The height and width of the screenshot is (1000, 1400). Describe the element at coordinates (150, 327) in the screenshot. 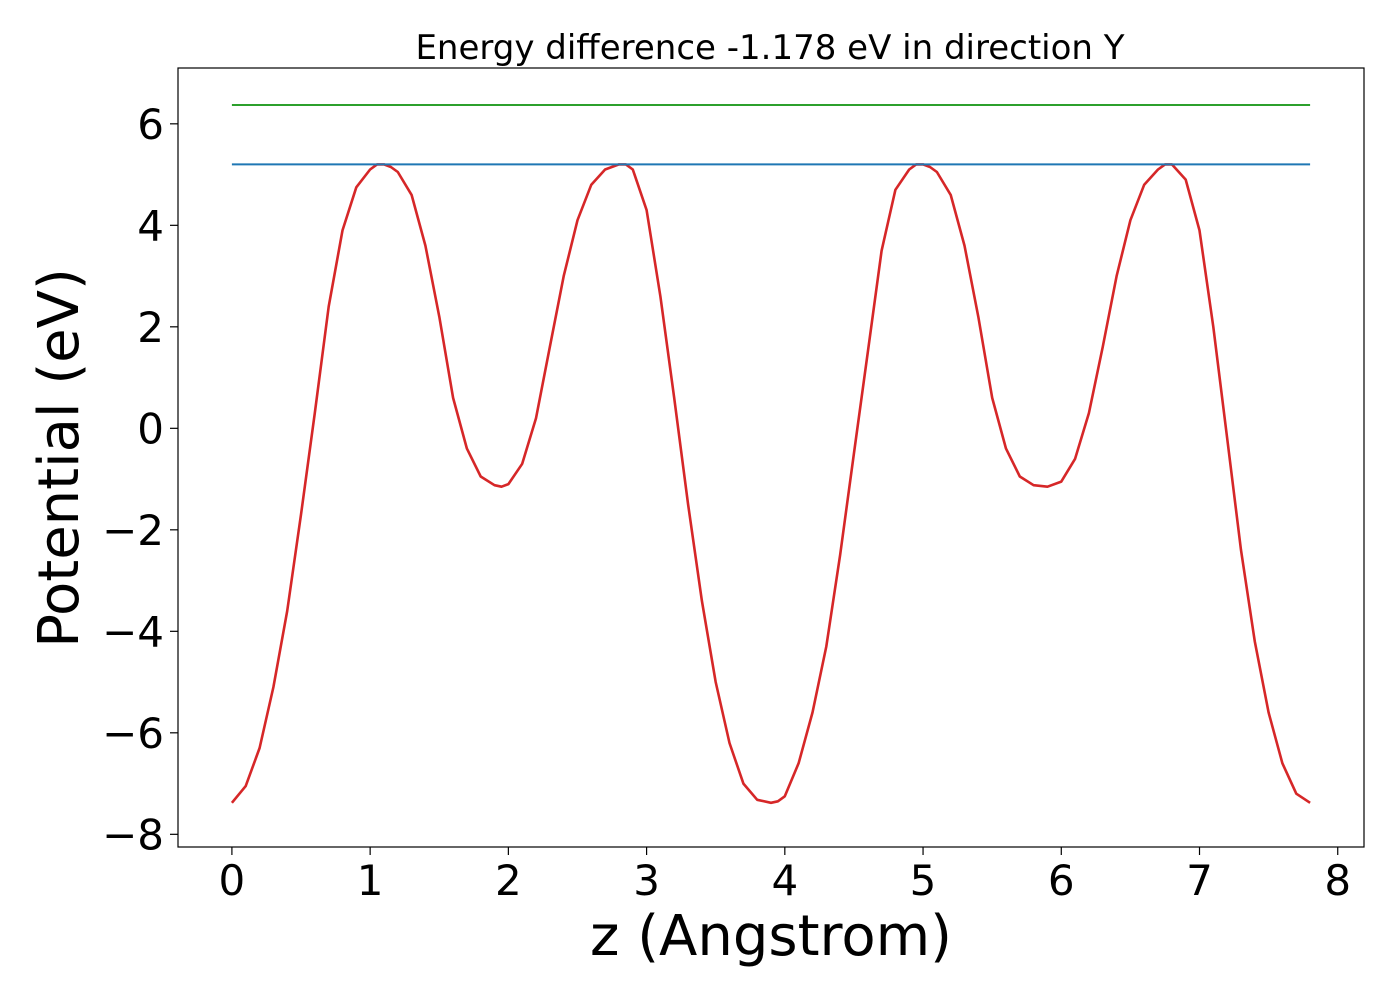

I see `y-tick-label: 2` at that location.